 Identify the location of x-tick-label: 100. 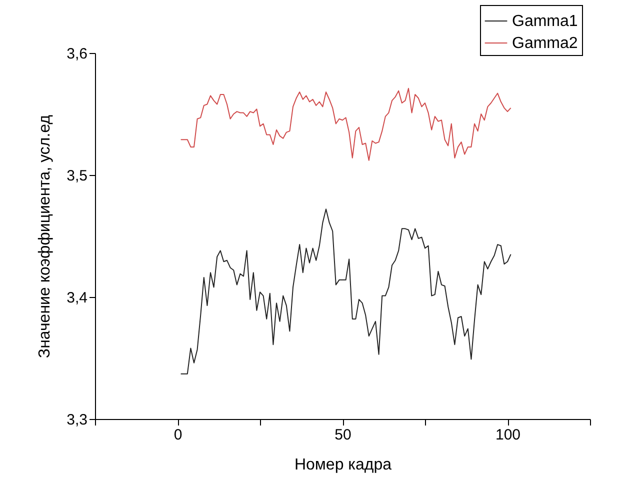
(508, 435).